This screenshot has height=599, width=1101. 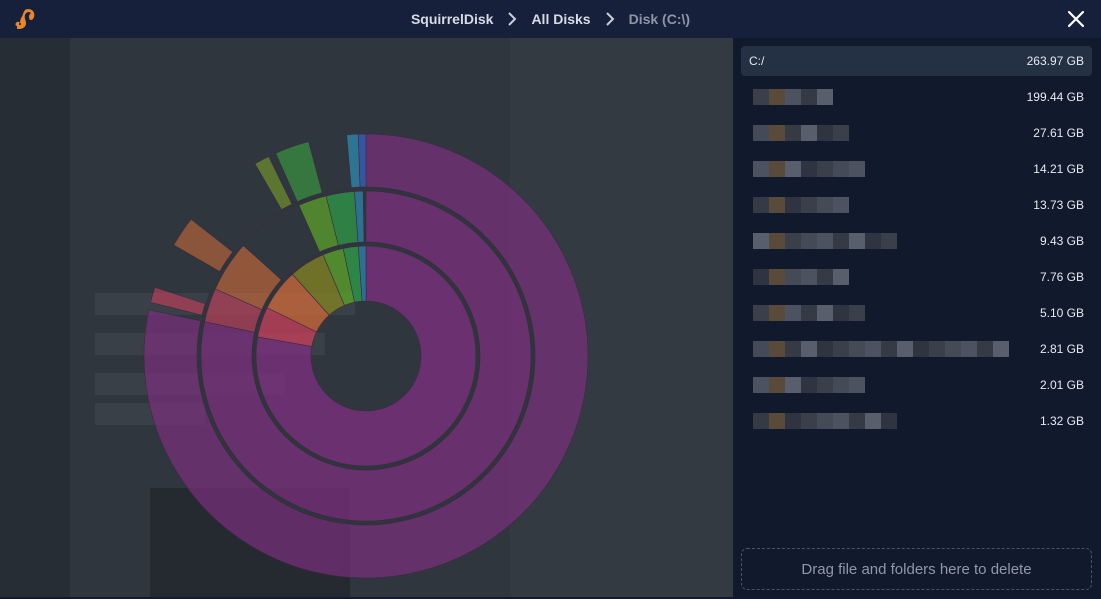 What do you see at coordinates (1061, 313) in the screenshot?
I see `file-size: 5.10 GB` at bounding box center [1061, 313].